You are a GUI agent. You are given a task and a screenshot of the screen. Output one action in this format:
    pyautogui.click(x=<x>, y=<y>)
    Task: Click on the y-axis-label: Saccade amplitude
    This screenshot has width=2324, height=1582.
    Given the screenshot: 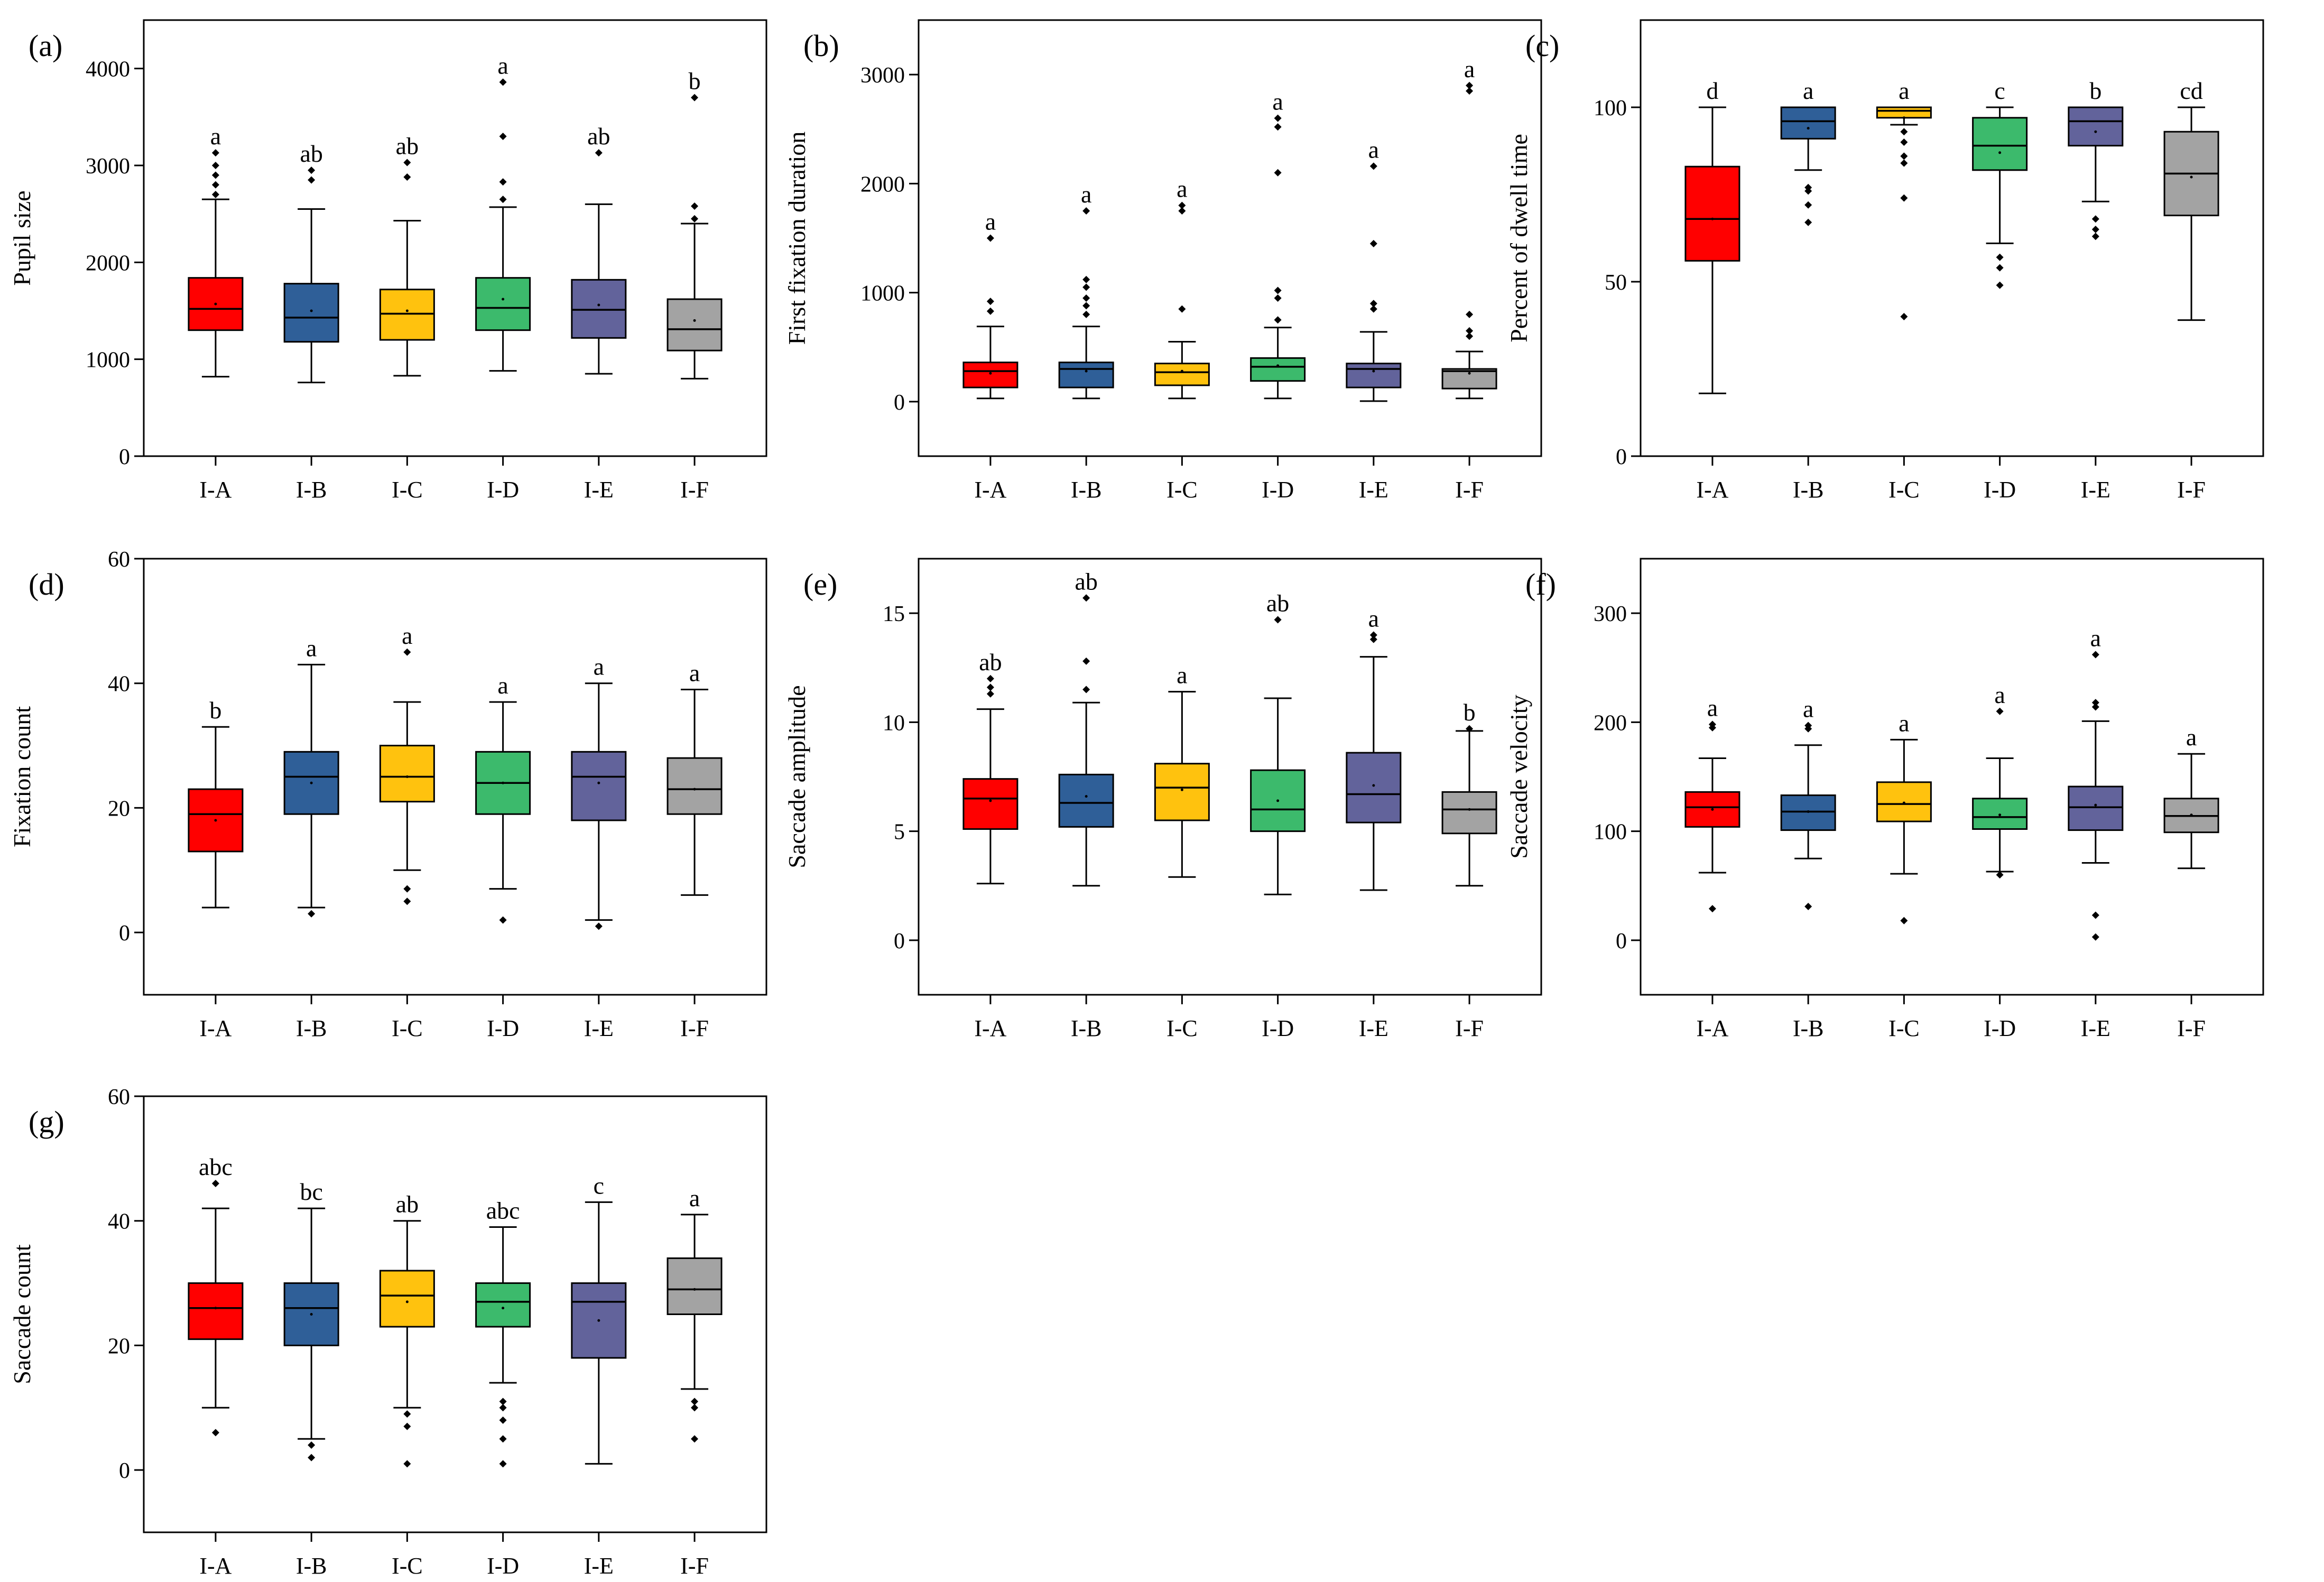 What is the action you would take?
    pyautogui.click(x=796, y=776)
    